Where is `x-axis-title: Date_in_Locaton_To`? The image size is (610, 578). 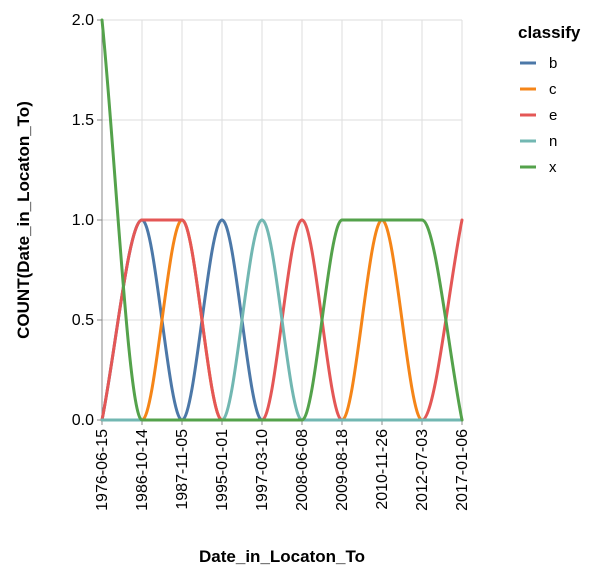
x-axis-title: Date_in_Locaton_To is located at coordinates (282, 556).